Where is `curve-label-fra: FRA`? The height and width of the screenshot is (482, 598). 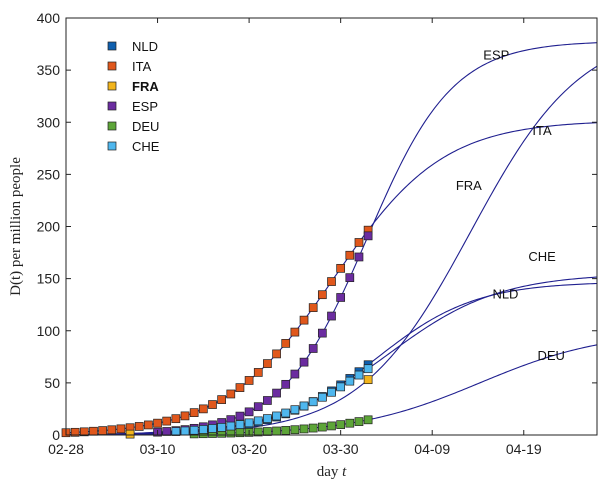
curve-label-fra: FRA is located at coordinates (469, 185).